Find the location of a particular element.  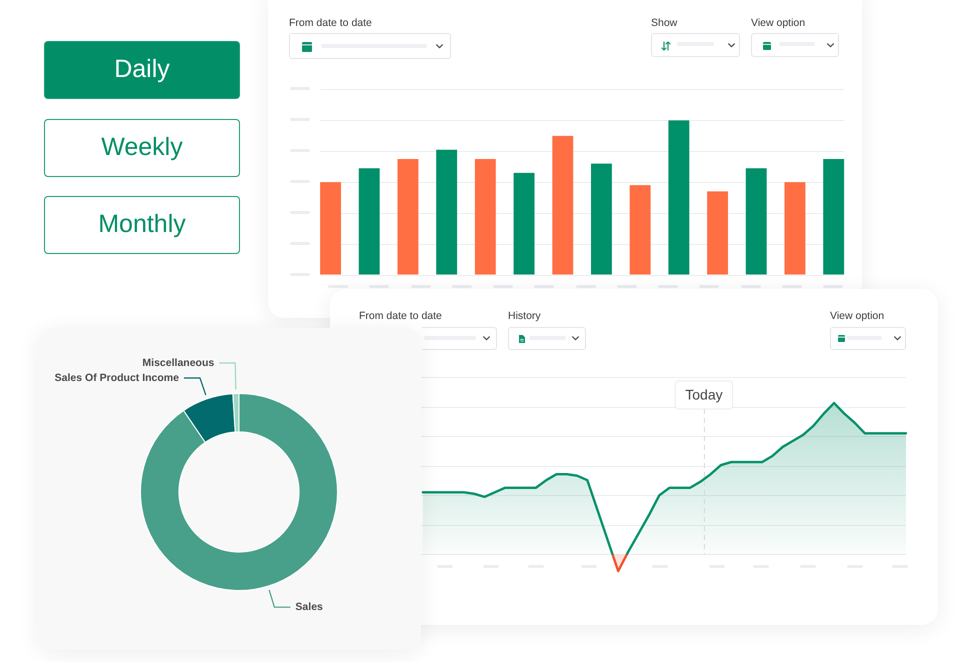

slice-label: Sales Of Product Income is located at coordinates (117, 378).